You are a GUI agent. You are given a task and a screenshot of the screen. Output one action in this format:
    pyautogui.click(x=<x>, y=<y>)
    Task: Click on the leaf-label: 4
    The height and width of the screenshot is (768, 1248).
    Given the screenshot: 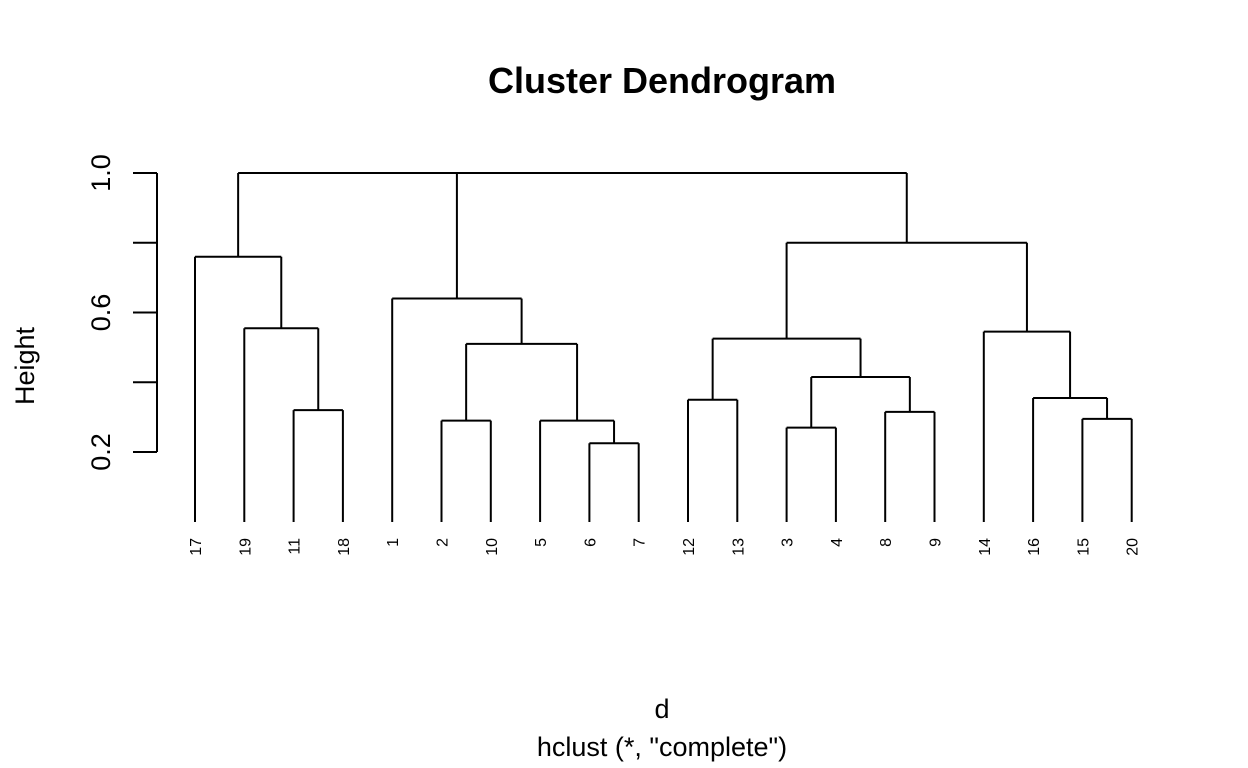 What is the action you would take?
    pyautogui.click(x=837, y=542)
    